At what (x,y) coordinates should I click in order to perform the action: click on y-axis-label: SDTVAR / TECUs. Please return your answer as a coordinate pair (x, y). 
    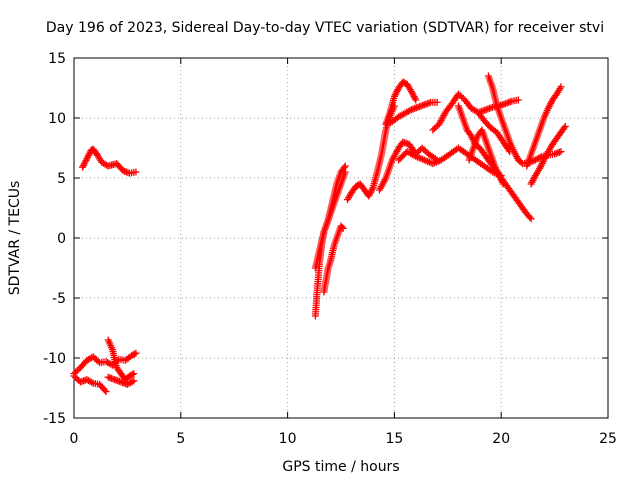
    Looking at the image, I should click on (15, 238).